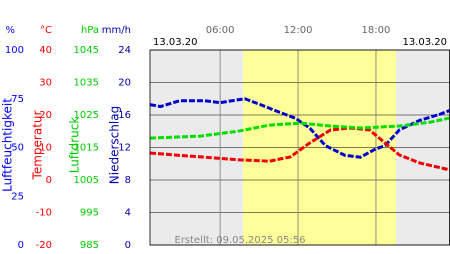  I want to click on axis-title: Niederschlag, so click(115, 145).